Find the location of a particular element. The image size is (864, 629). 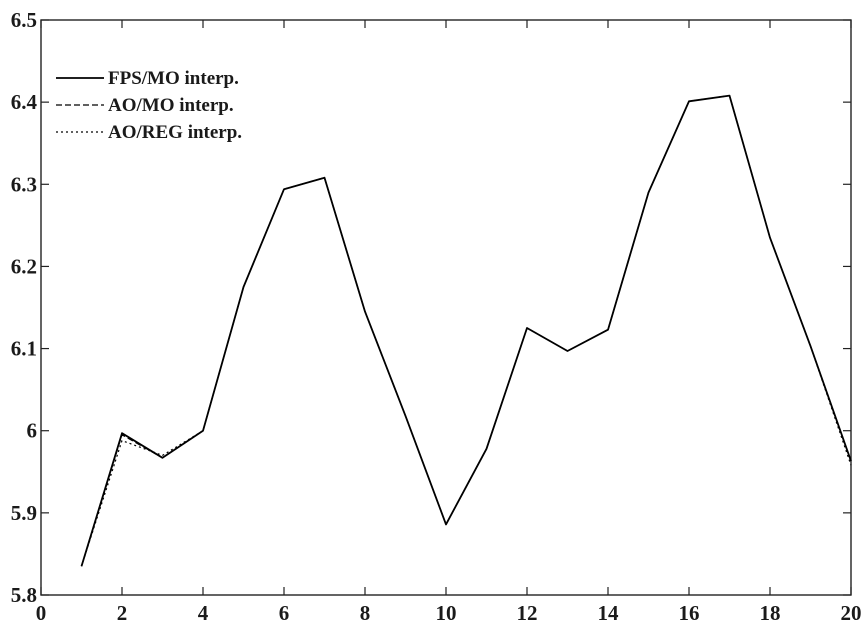

x-tick-label: 20 is located at coordinates (851, 613).